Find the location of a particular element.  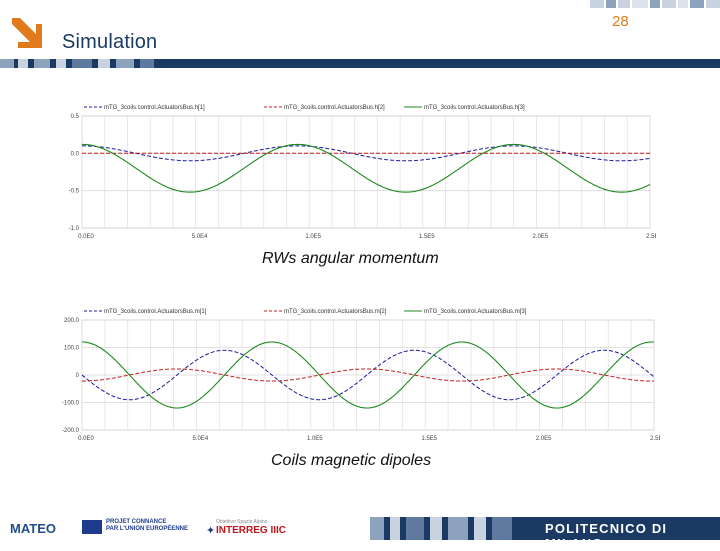

interreg-star-icon: ✦ is located at coordinates (211, 531).